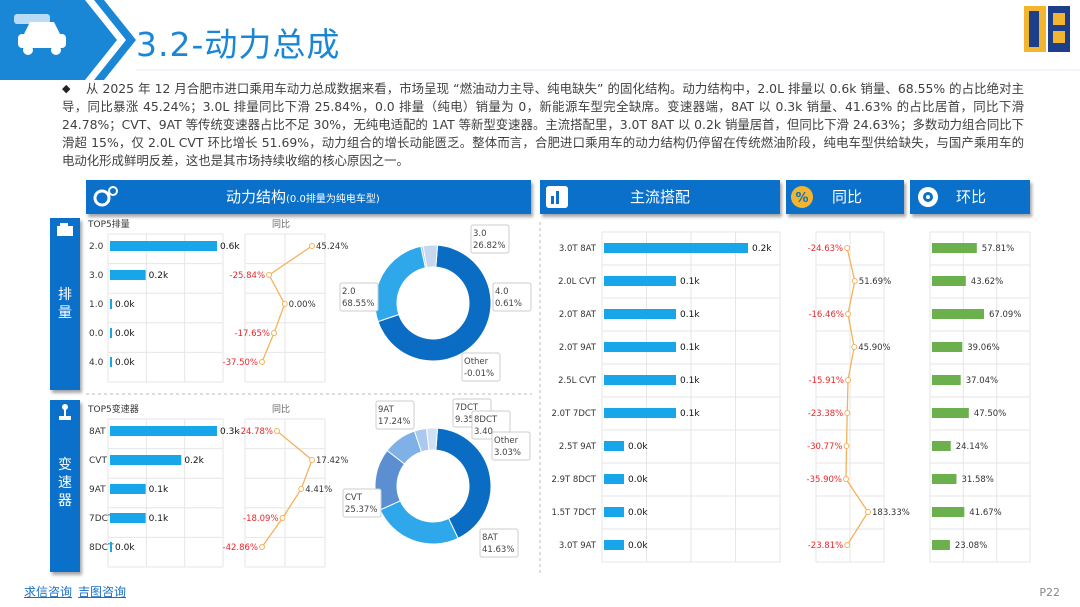 This screenshot has height=607, width=1080. Describe the element at coordinates (287, 304) in the screenshot. I see `yoy-line` at that location.